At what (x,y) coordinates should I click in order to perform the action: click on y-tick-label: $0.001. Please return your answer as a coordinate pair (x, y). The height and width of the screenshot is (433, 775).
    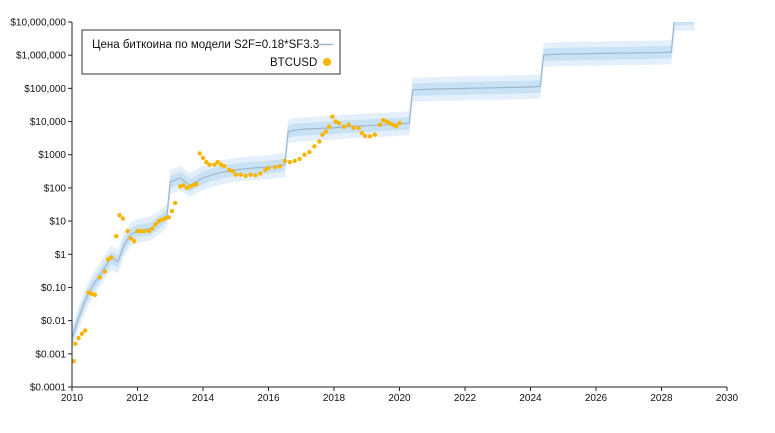
    Looking at the image, I should click on (50, 354).